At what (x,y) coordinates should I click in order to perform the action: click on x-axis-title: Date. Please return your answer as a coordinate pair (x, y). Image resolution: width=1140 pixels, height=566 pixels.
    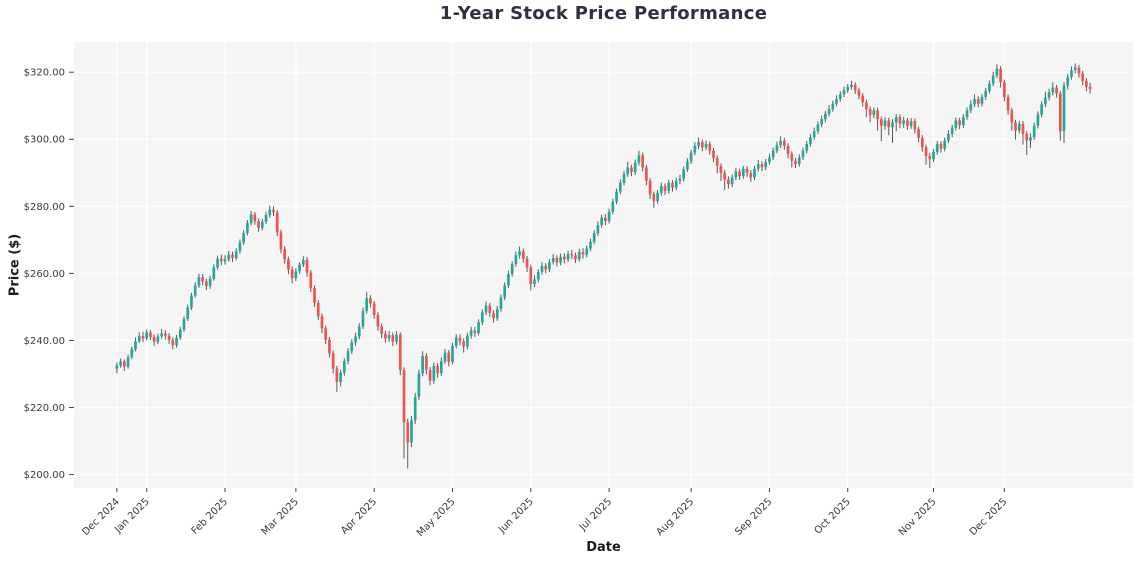
    Looking at the image, I should click on (603, 547).